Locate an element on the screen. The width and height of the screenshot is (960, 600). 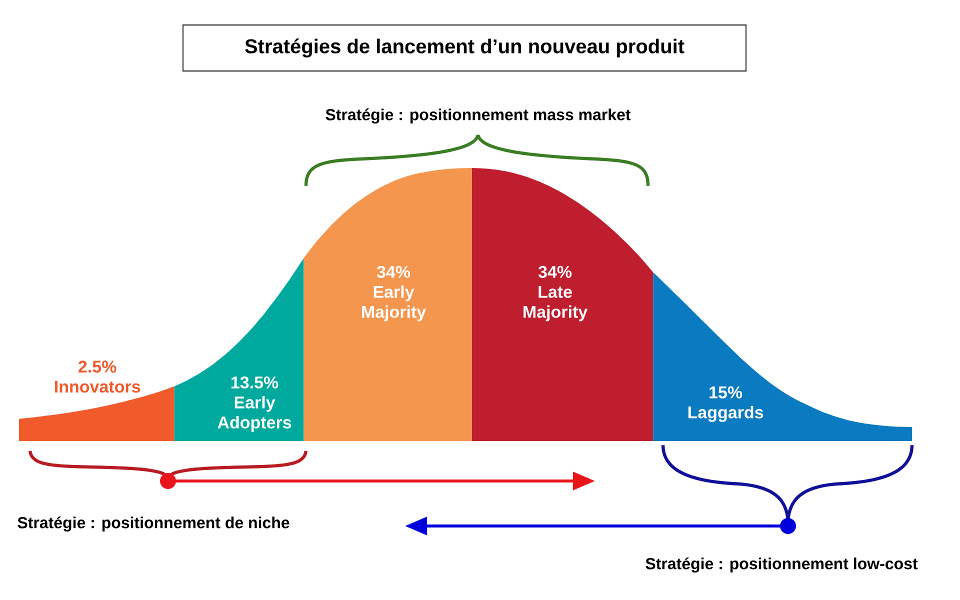
text: Stratégie : positionnement low-cost is located at coordinates (782, 565).